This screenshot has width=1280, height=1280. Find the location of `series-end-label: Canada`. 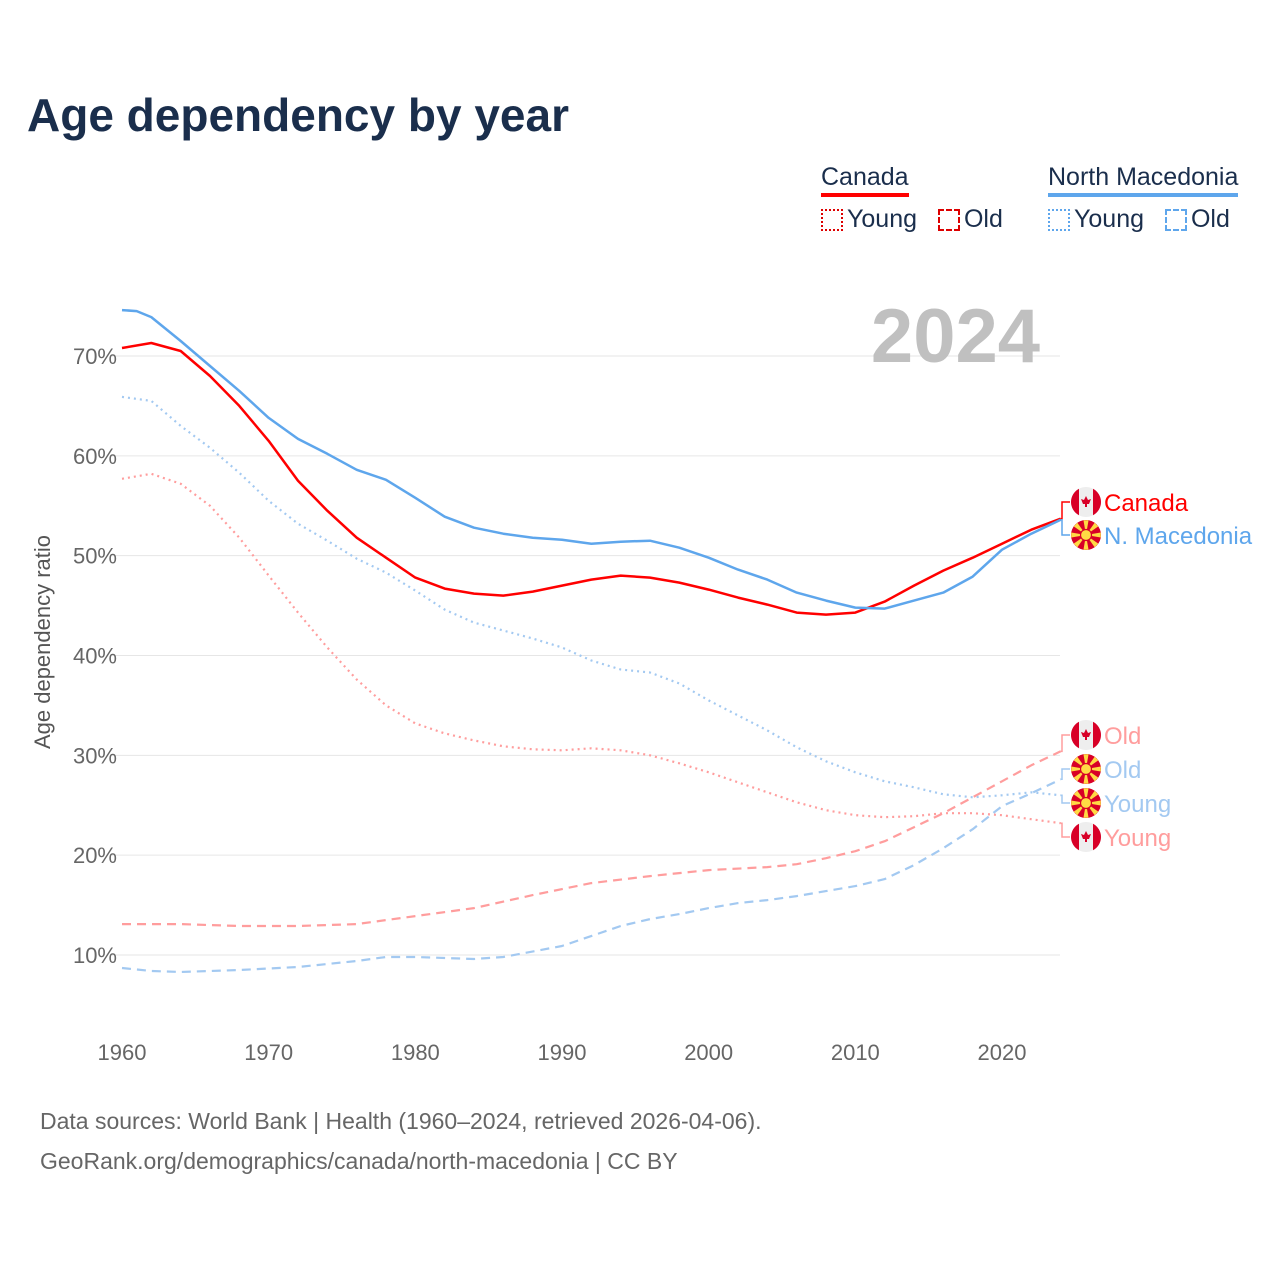

series-end-label: Canada is located at coordinates (1146, 503).